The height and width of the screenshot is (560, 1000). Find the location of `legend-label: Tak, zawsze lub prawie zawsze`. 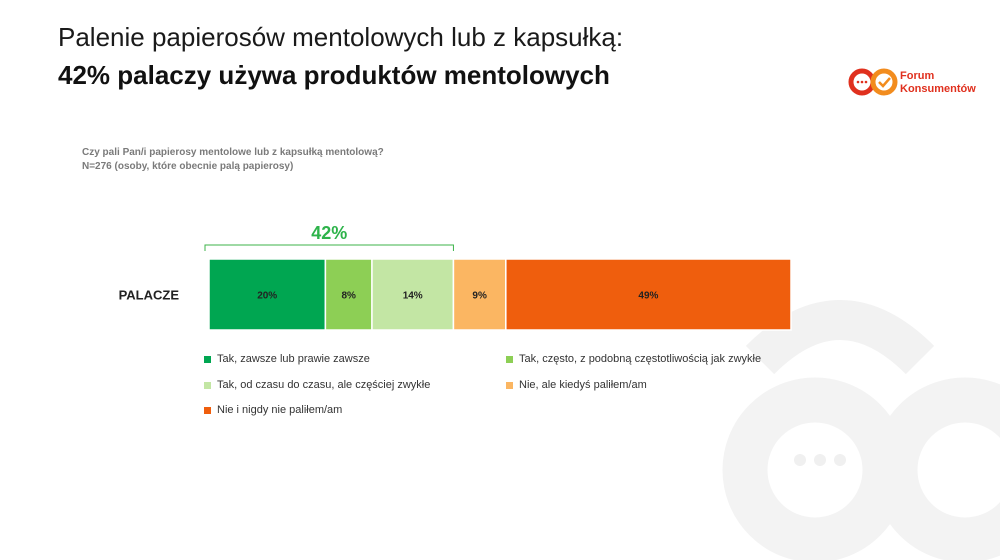

legend-label: Tak, zawsze lub prawie zawsze is located at coordinates (293, 359).